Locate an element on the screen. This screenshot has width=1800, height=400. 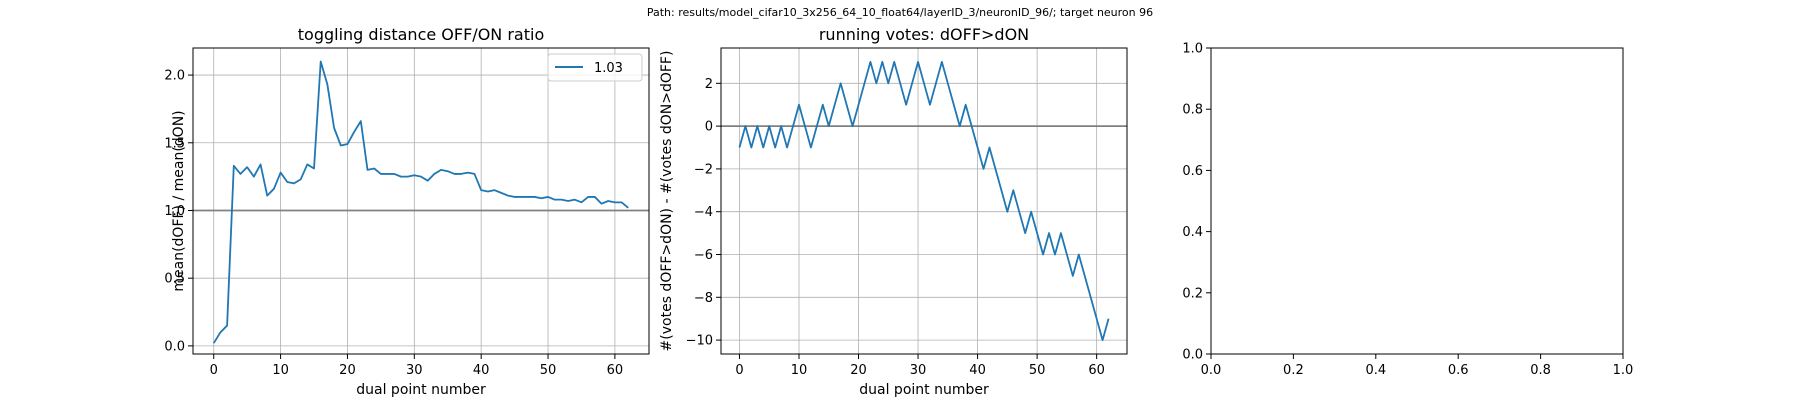
x-tick-label: 1.0 is located at coordinates (1623, 370).